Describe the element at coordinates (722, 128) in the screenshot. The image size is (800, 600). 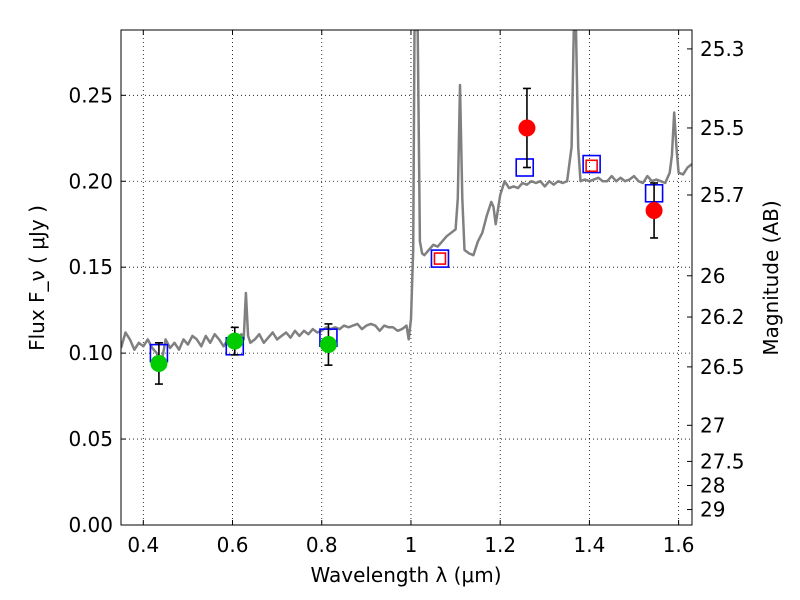
I see `mag-tick-label: 25.5` at that location.